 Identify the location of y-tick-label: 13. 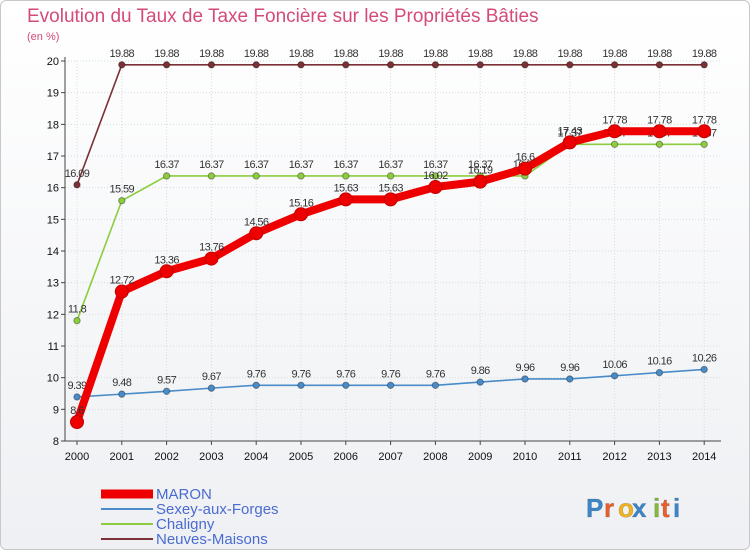
(53, 284).